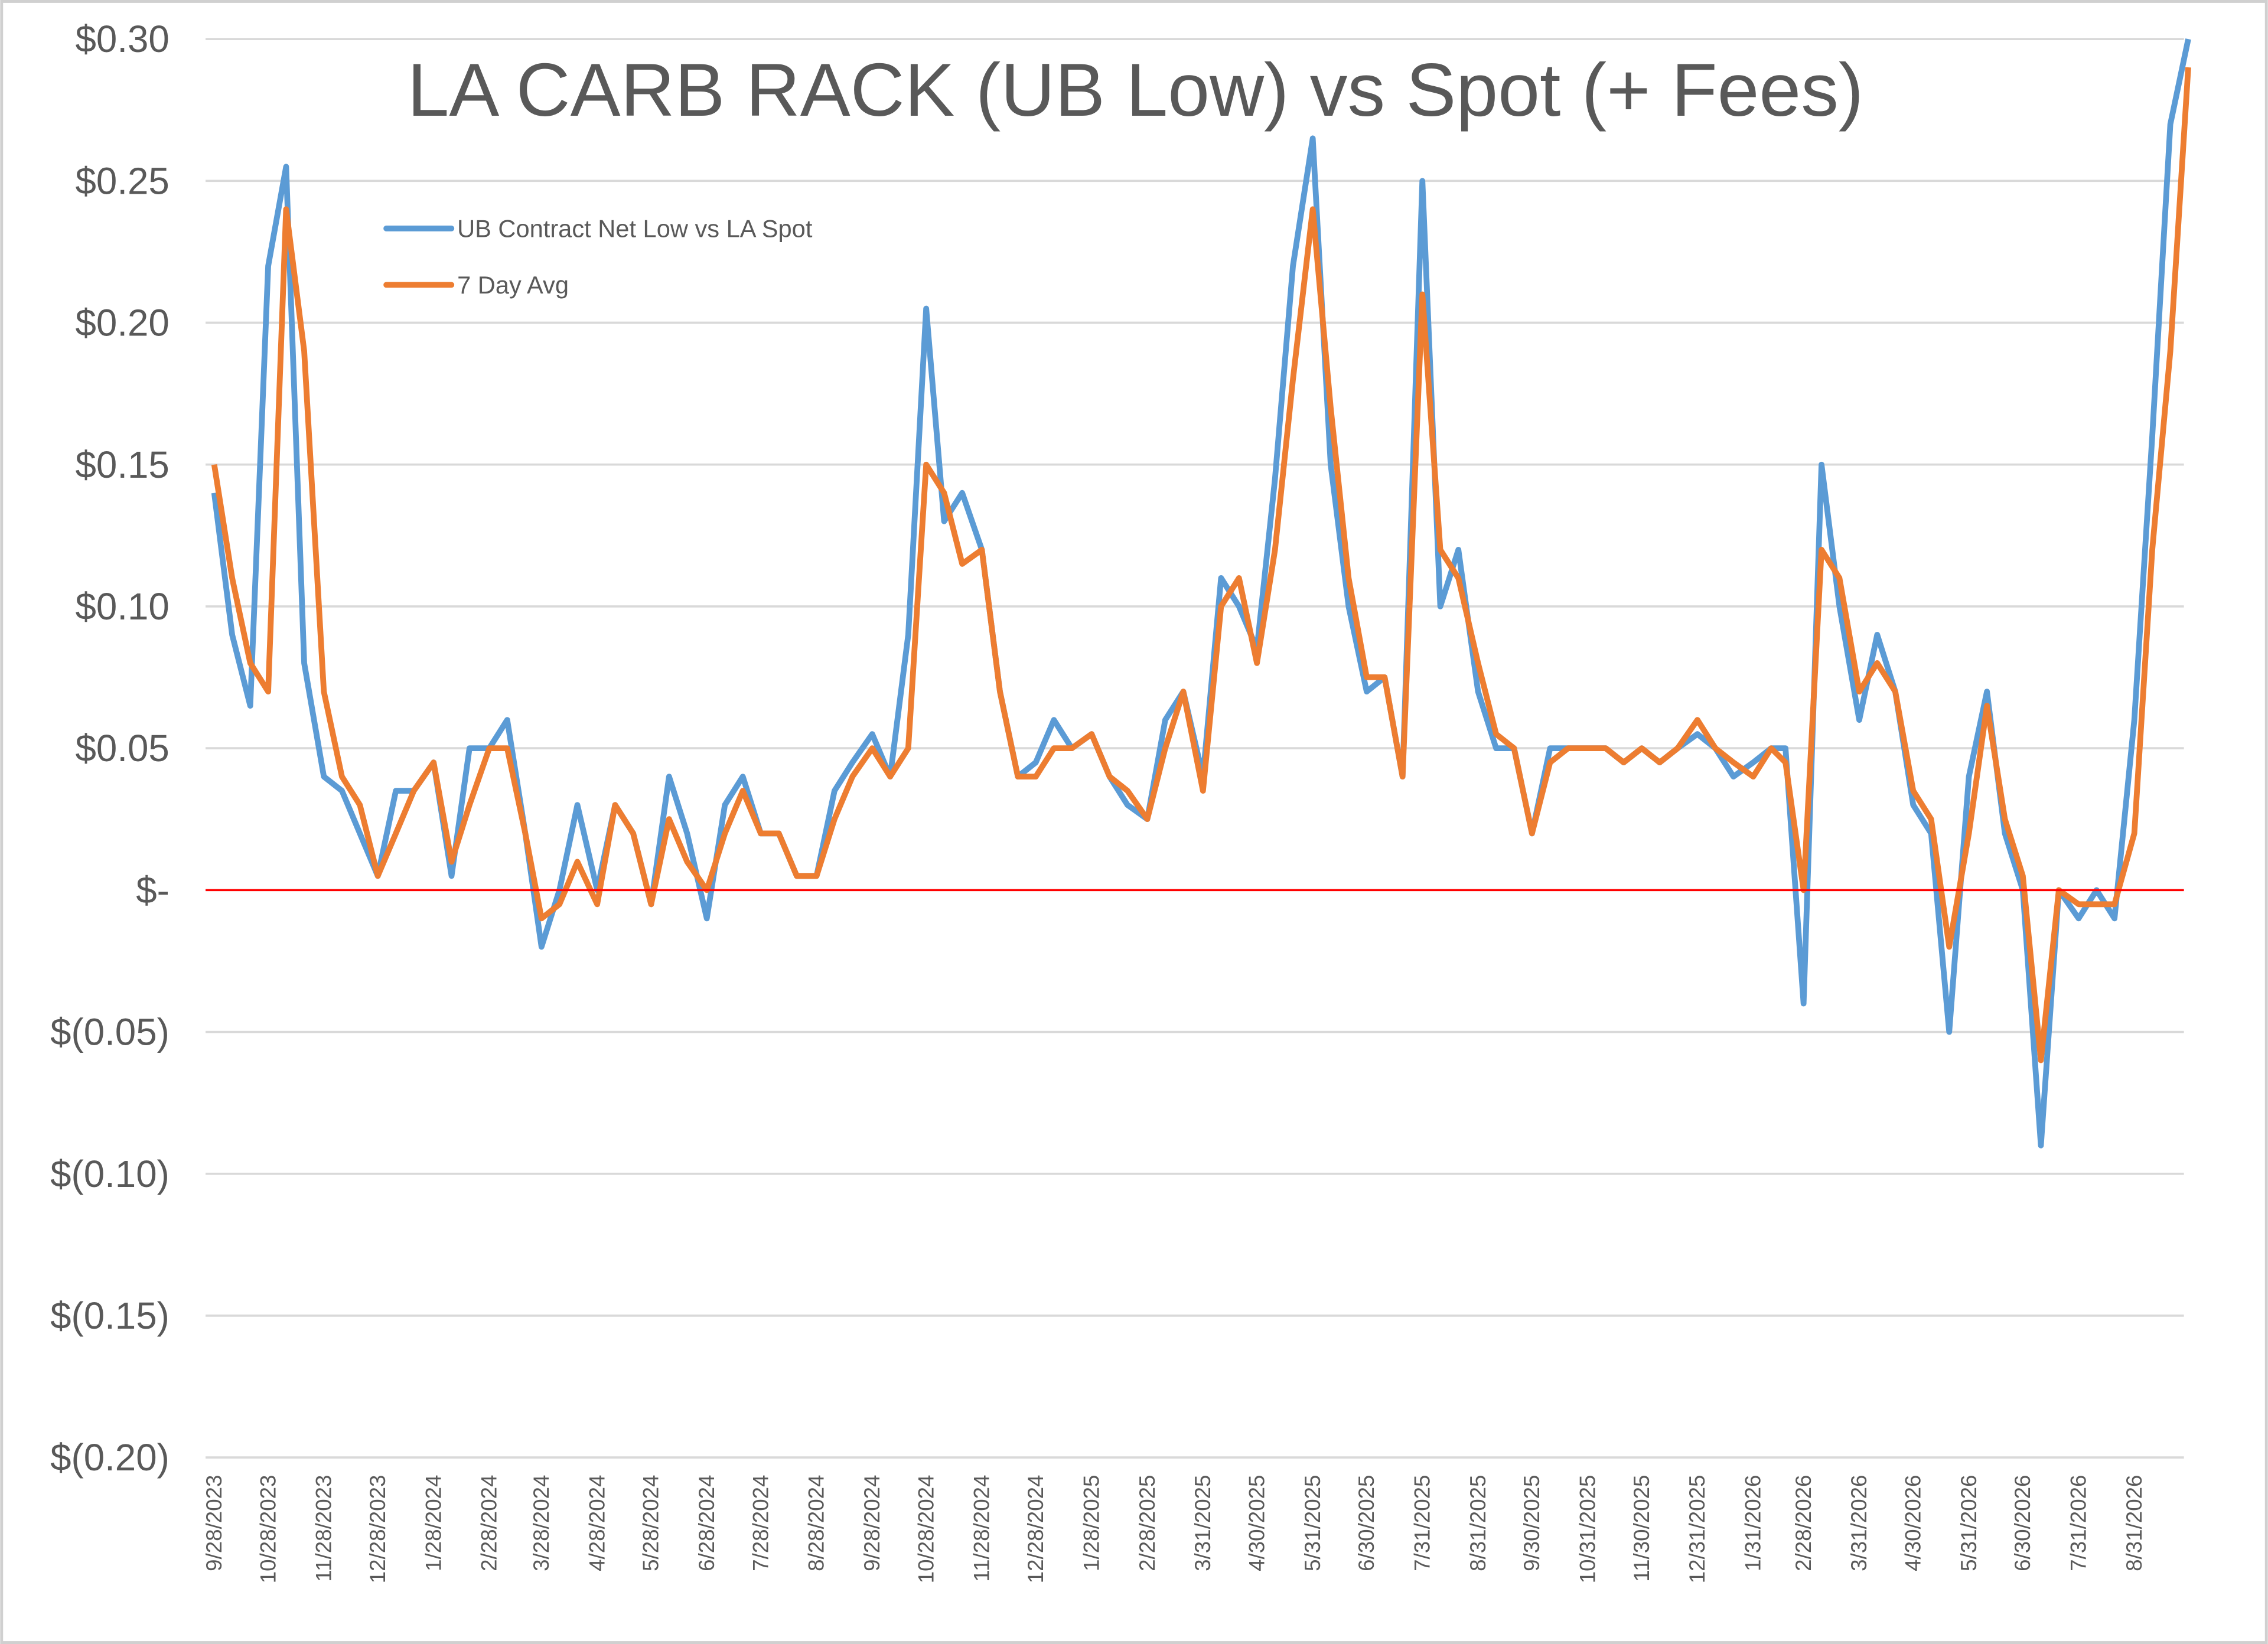  Describe the element at coordinates (707, 1523) in the screenshot. I see `x-tick-label: 6/28/2024` at that location.